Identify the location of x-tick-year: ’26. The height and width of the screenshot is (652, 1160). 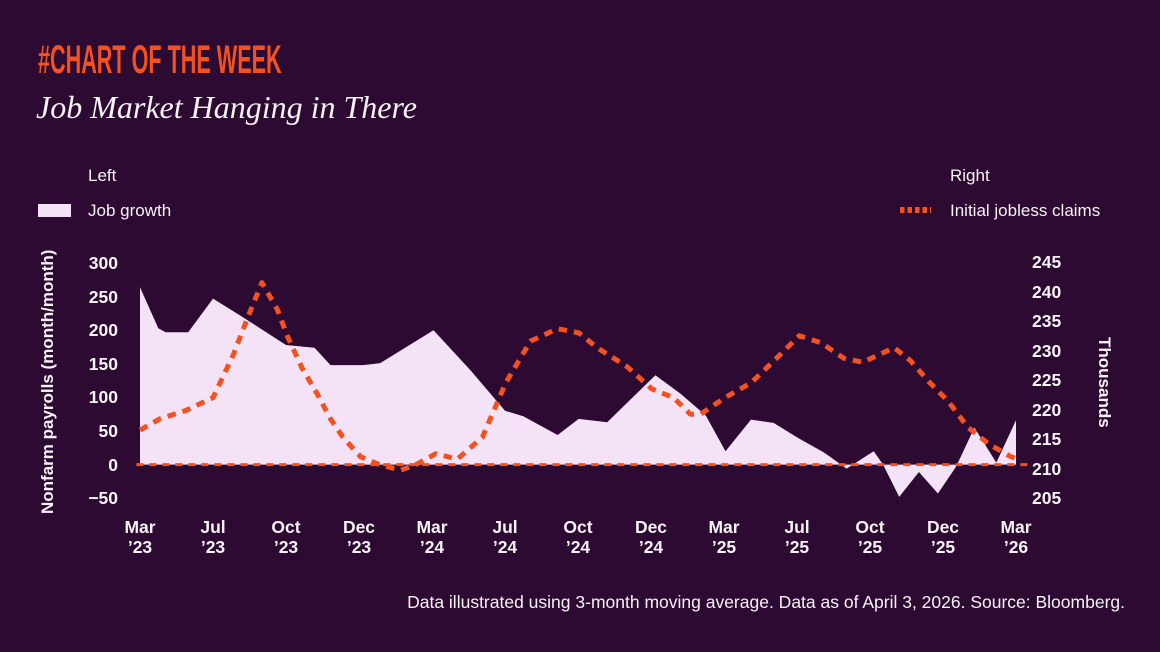
(1016, 547).